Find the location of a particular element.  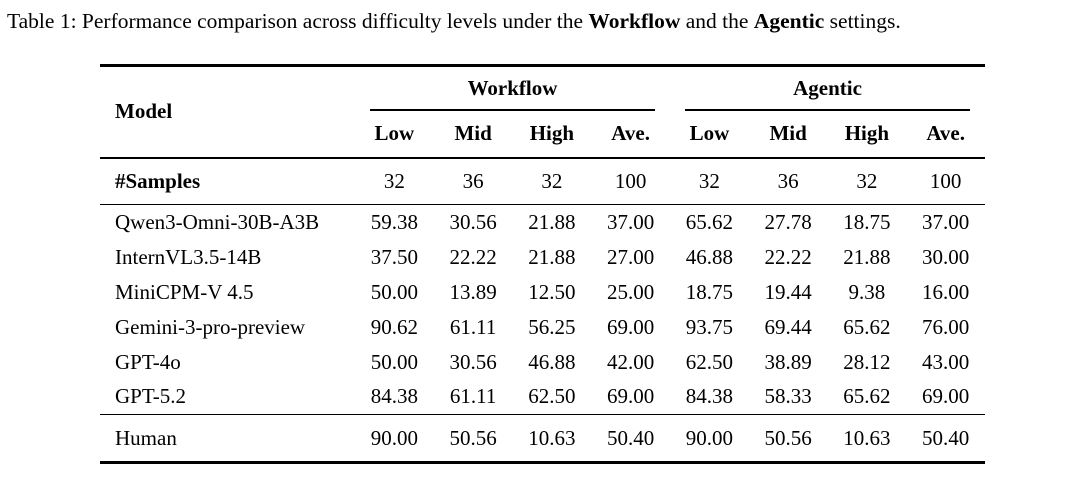

group-header-agentic: Agentic is located at coordinates (828, 87).